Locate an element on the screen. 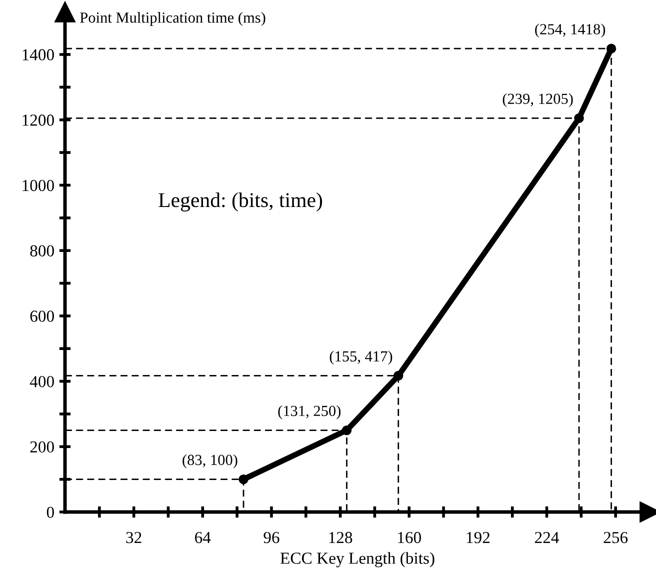 This screenshot has height=582, width=656. y-tick-label: 200 is located at coordinates (42, 447).